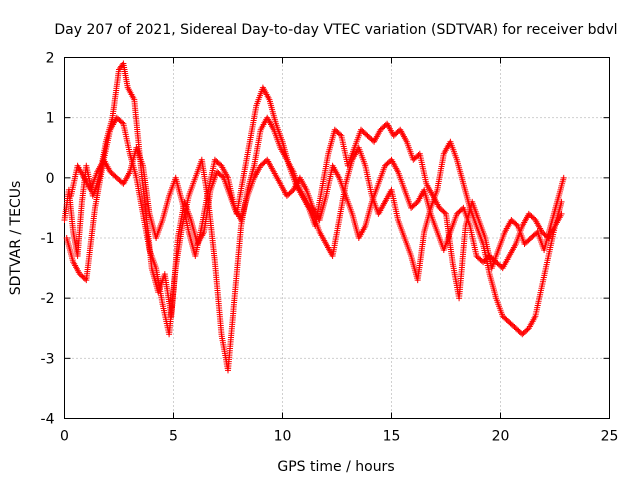 The height and width of the screenshot is (480, 640). Describe the element at coordinates (50, 119) in the screenshot. I see `y-tick-label: 1` at that location.